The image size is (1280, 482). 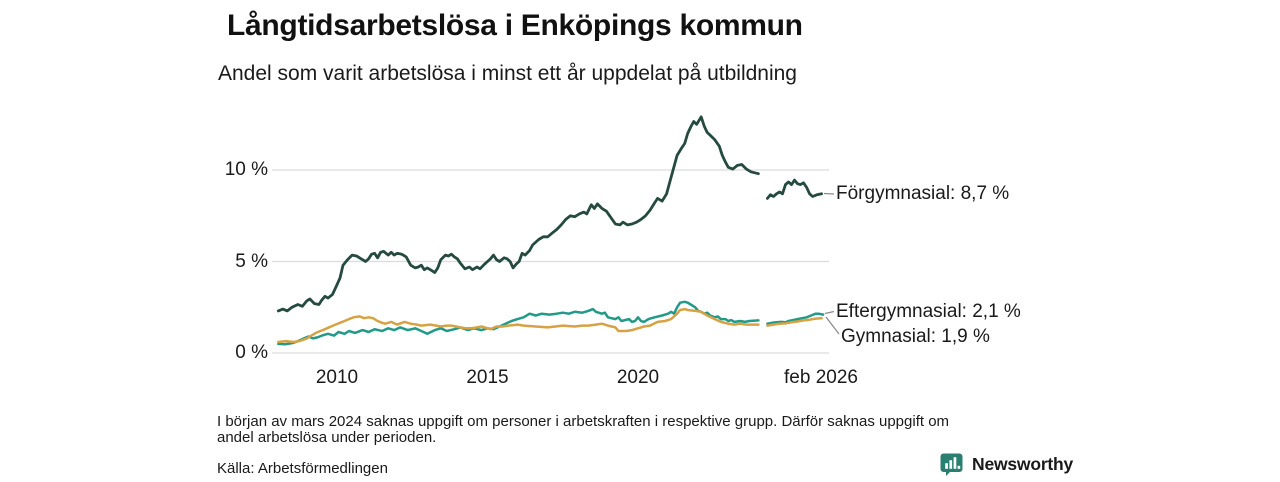 I want to click on y-tick-10: 10 %, so click(x=246, y=169).